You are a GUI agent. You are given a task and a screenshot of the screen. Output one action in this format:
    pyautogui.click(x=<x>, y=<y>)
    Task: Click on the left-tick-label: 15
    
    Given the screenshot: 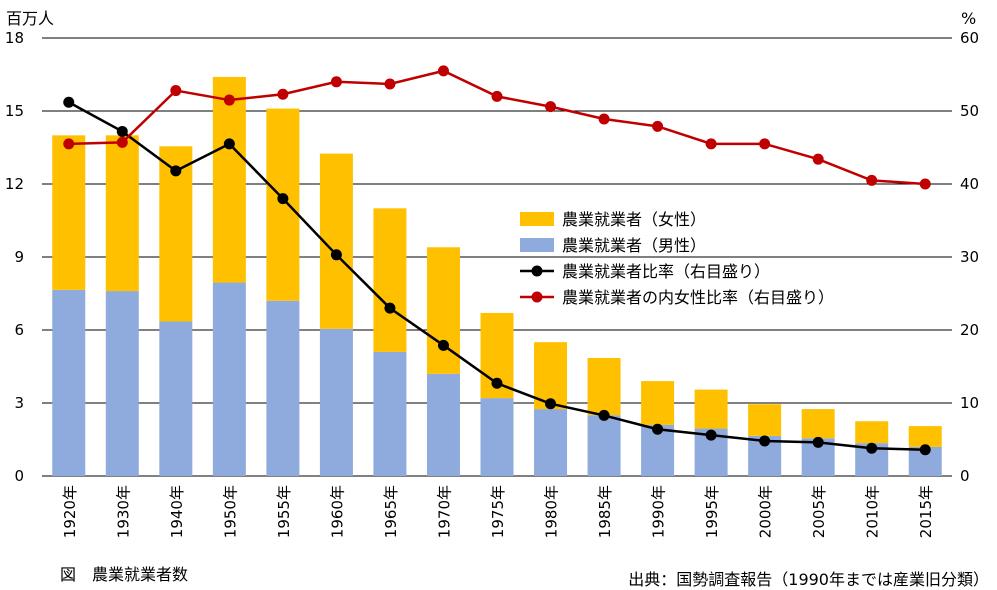 What is the action you would take?
    pyautogui.click(x=14, y=111)
    